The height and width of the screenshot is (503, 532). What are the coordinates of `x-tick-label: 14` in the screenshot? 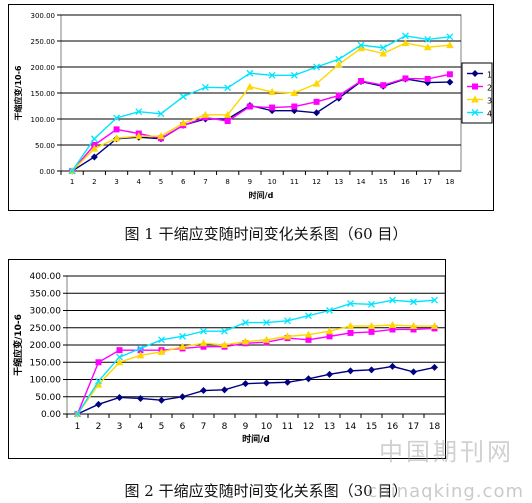 It's located at (361, 182).